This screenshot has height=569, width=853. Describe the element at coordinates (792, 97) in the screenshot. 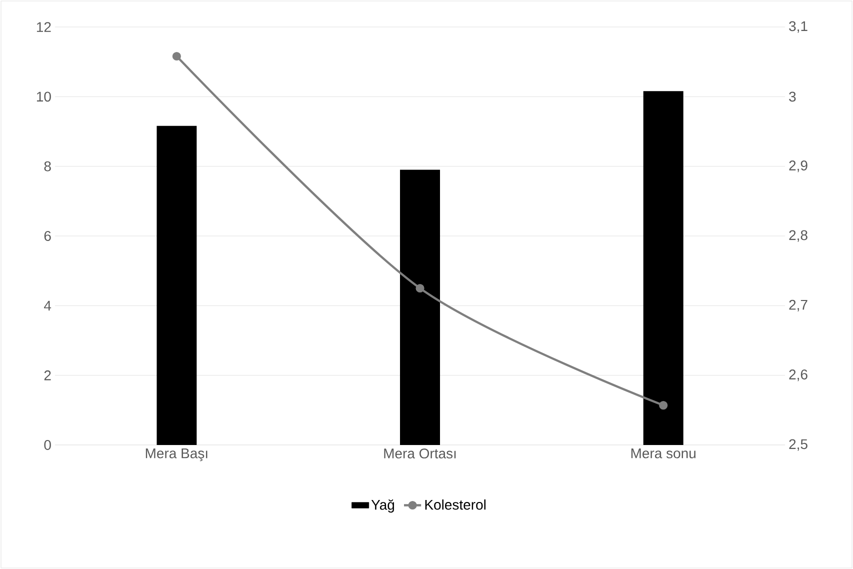

I see `y2-tick-label: 3` at that location.